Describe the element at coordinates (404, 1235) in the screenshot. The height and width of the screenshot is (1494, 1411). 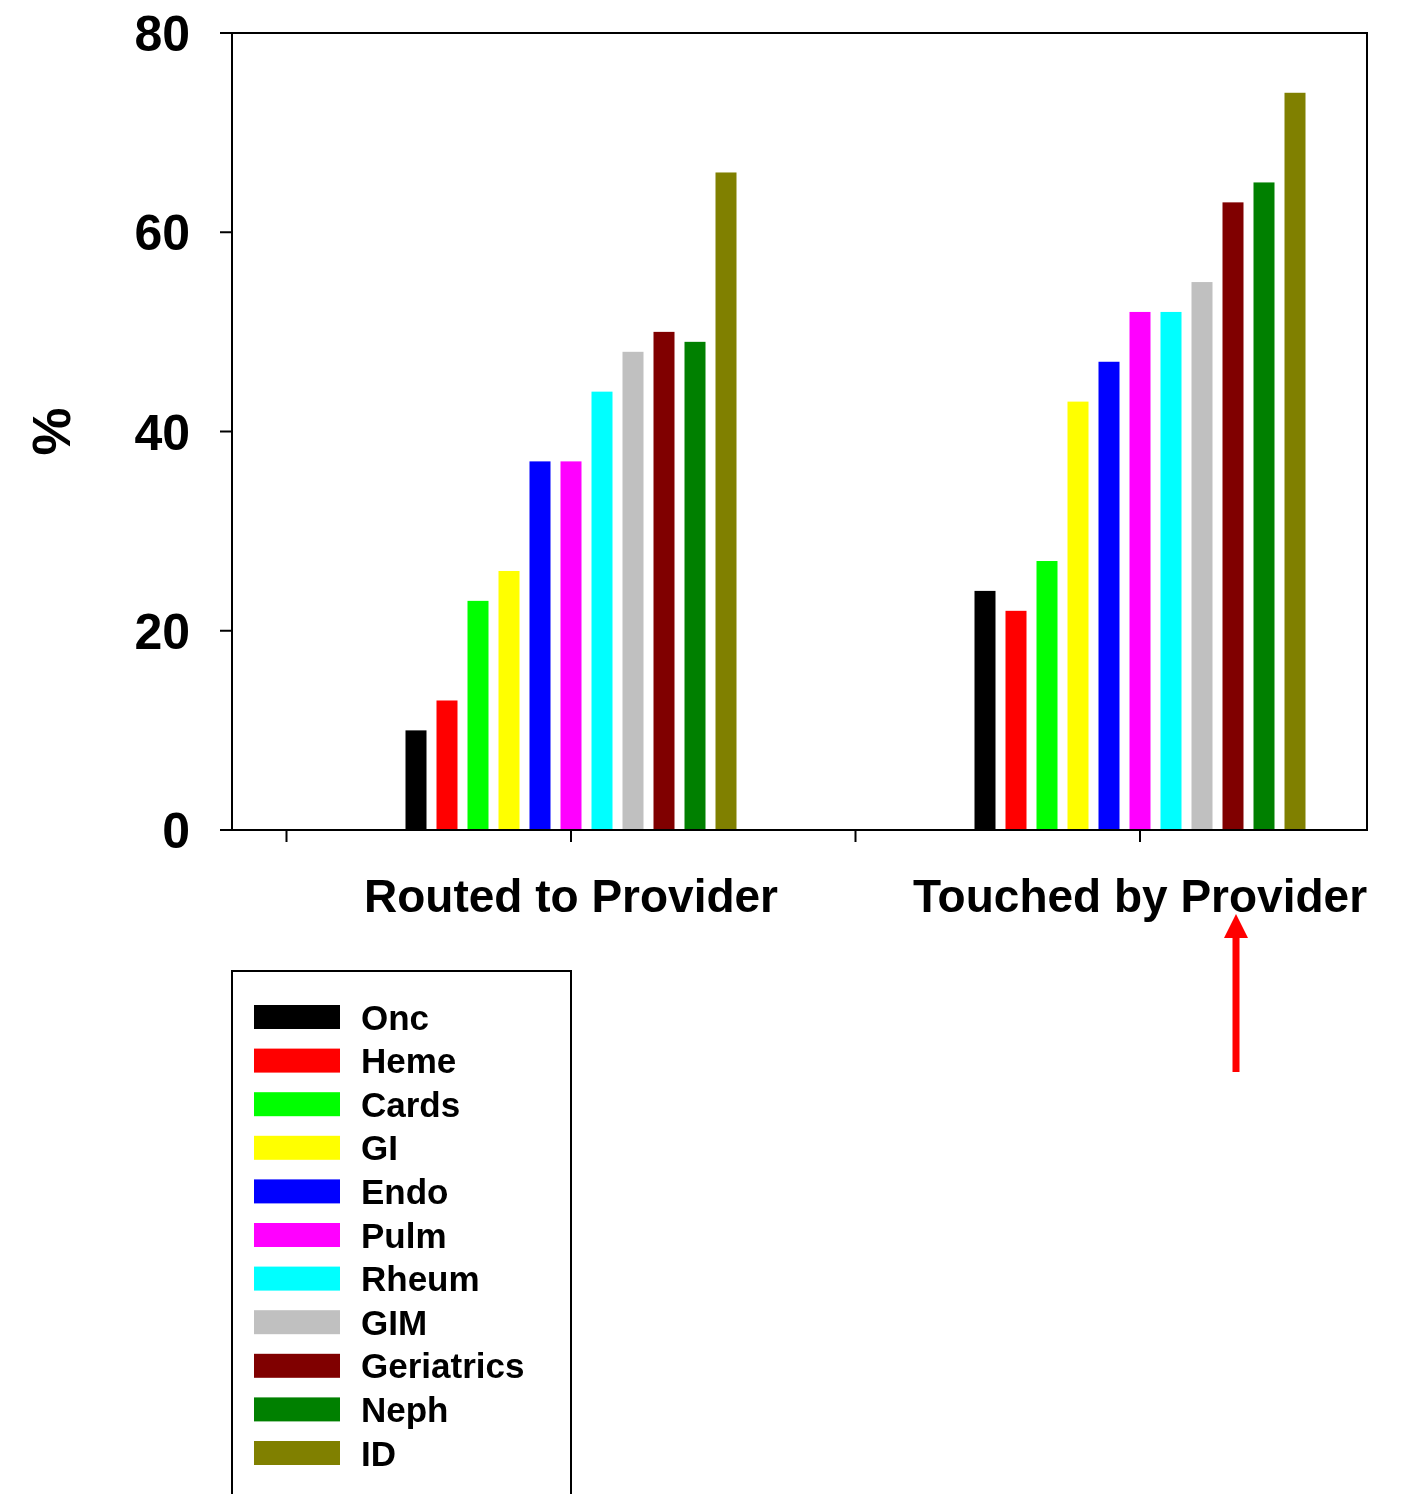
I see `legend-label: Pulm` at that location.